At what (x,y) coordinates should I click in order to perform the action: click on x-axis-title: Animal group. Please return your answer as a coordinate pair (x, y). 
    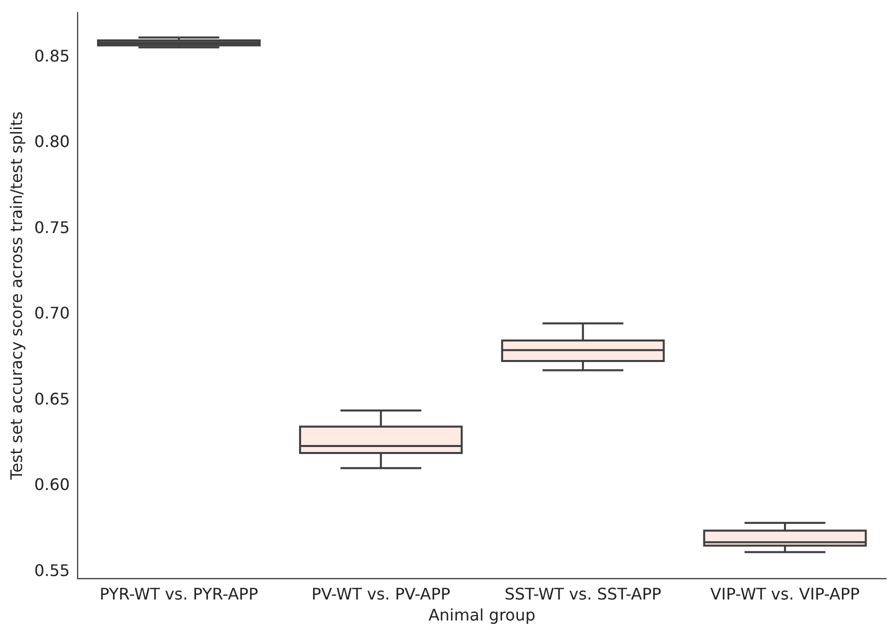
    Looking at the image, I should click on (482, 615).